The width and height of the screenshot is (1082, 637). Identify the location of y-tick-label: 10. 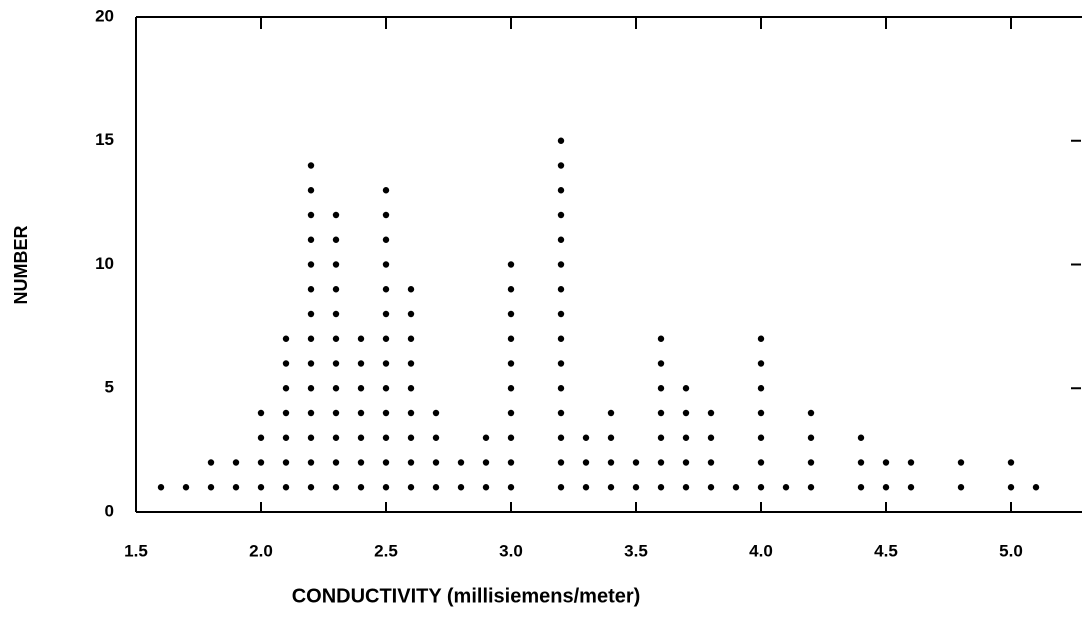
(104, 263).